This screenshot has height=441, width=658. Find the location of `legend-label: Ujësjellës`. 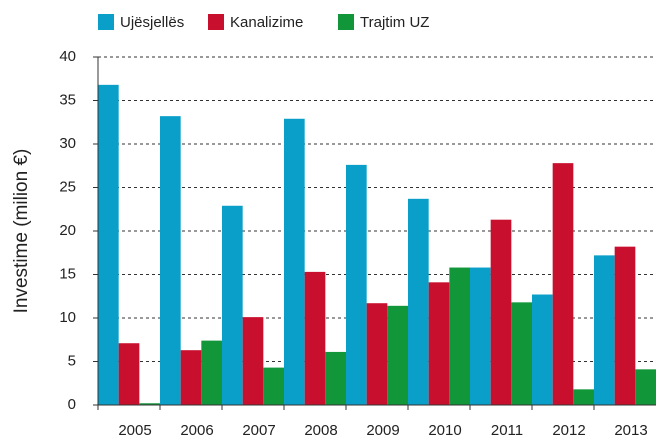

legend-label: Ujësjellës is located at coordinates (152, 22).